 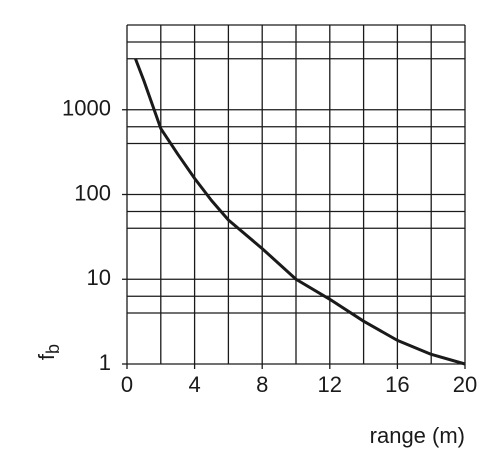 I want to click on y-tick-label: 100, so click(x=92, y=192).